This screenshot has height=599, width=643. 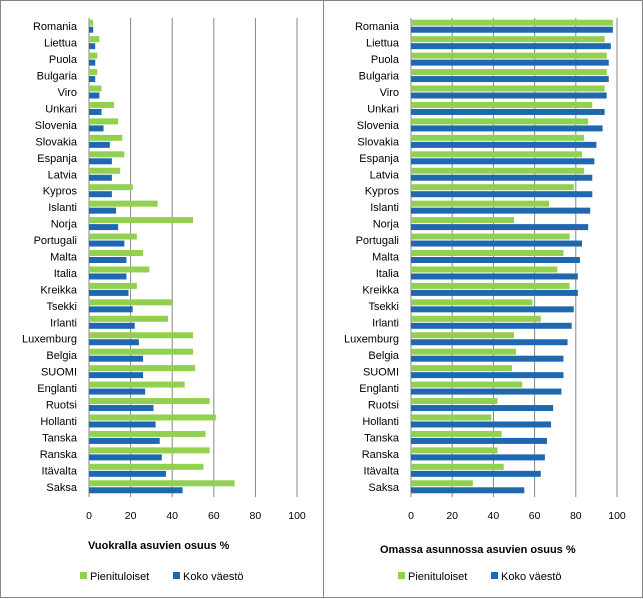 What do you see at coordinates (297, 516) in the screenshot?
I see `x-tick-label: 100` at bounding box center [297, 516].